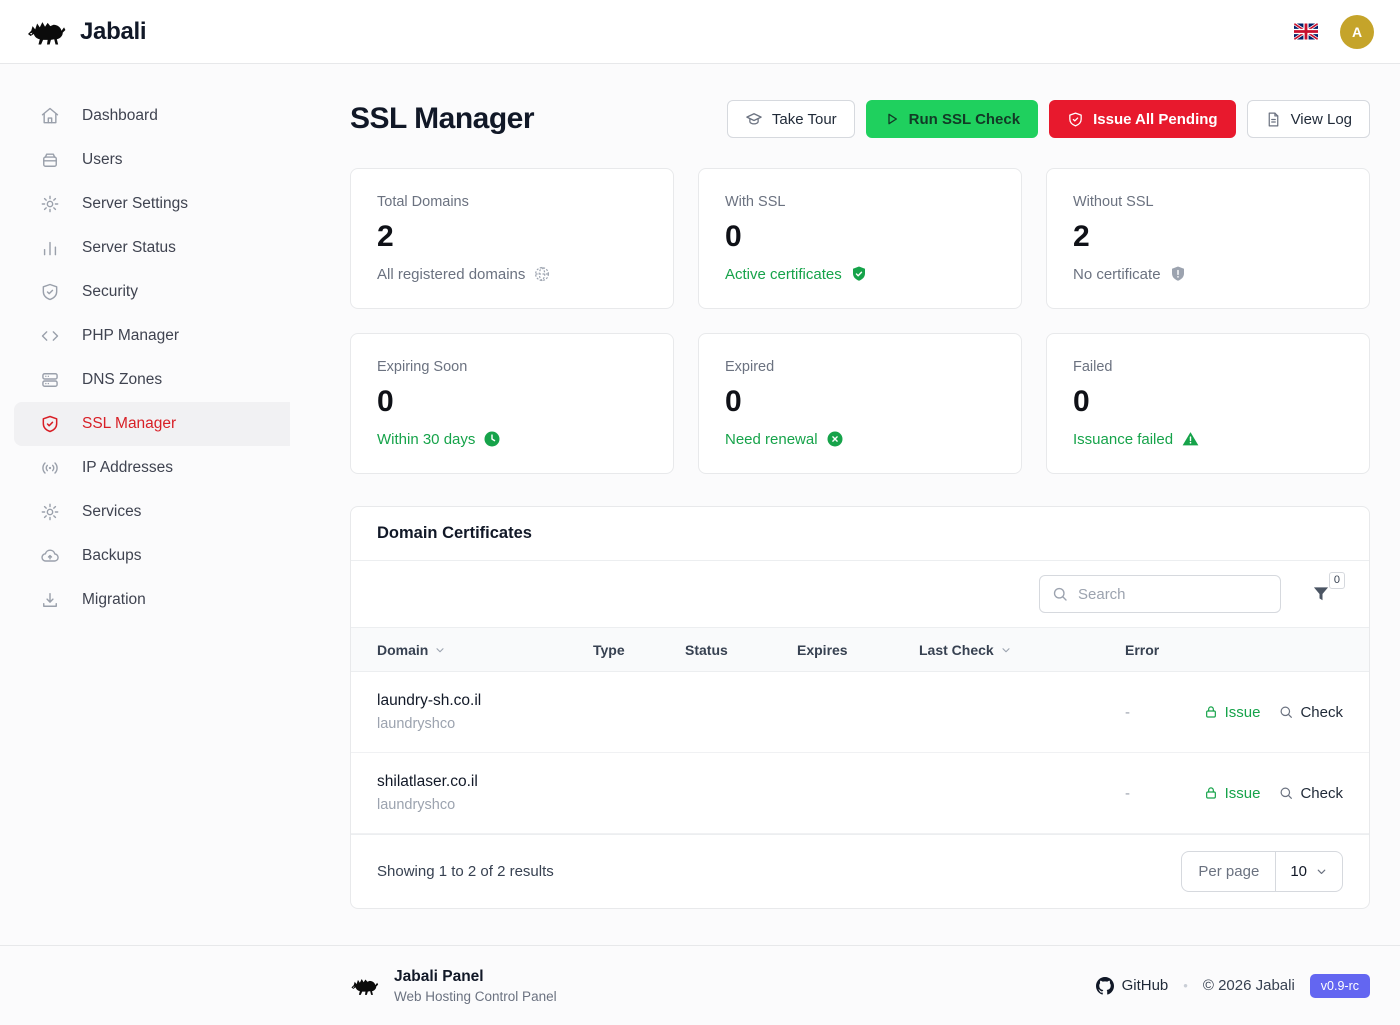 This screenshot has width=1400, height=1025. Describe the element at coordinates (50, 116) in the screenshot. I see `home-icon` at that location.